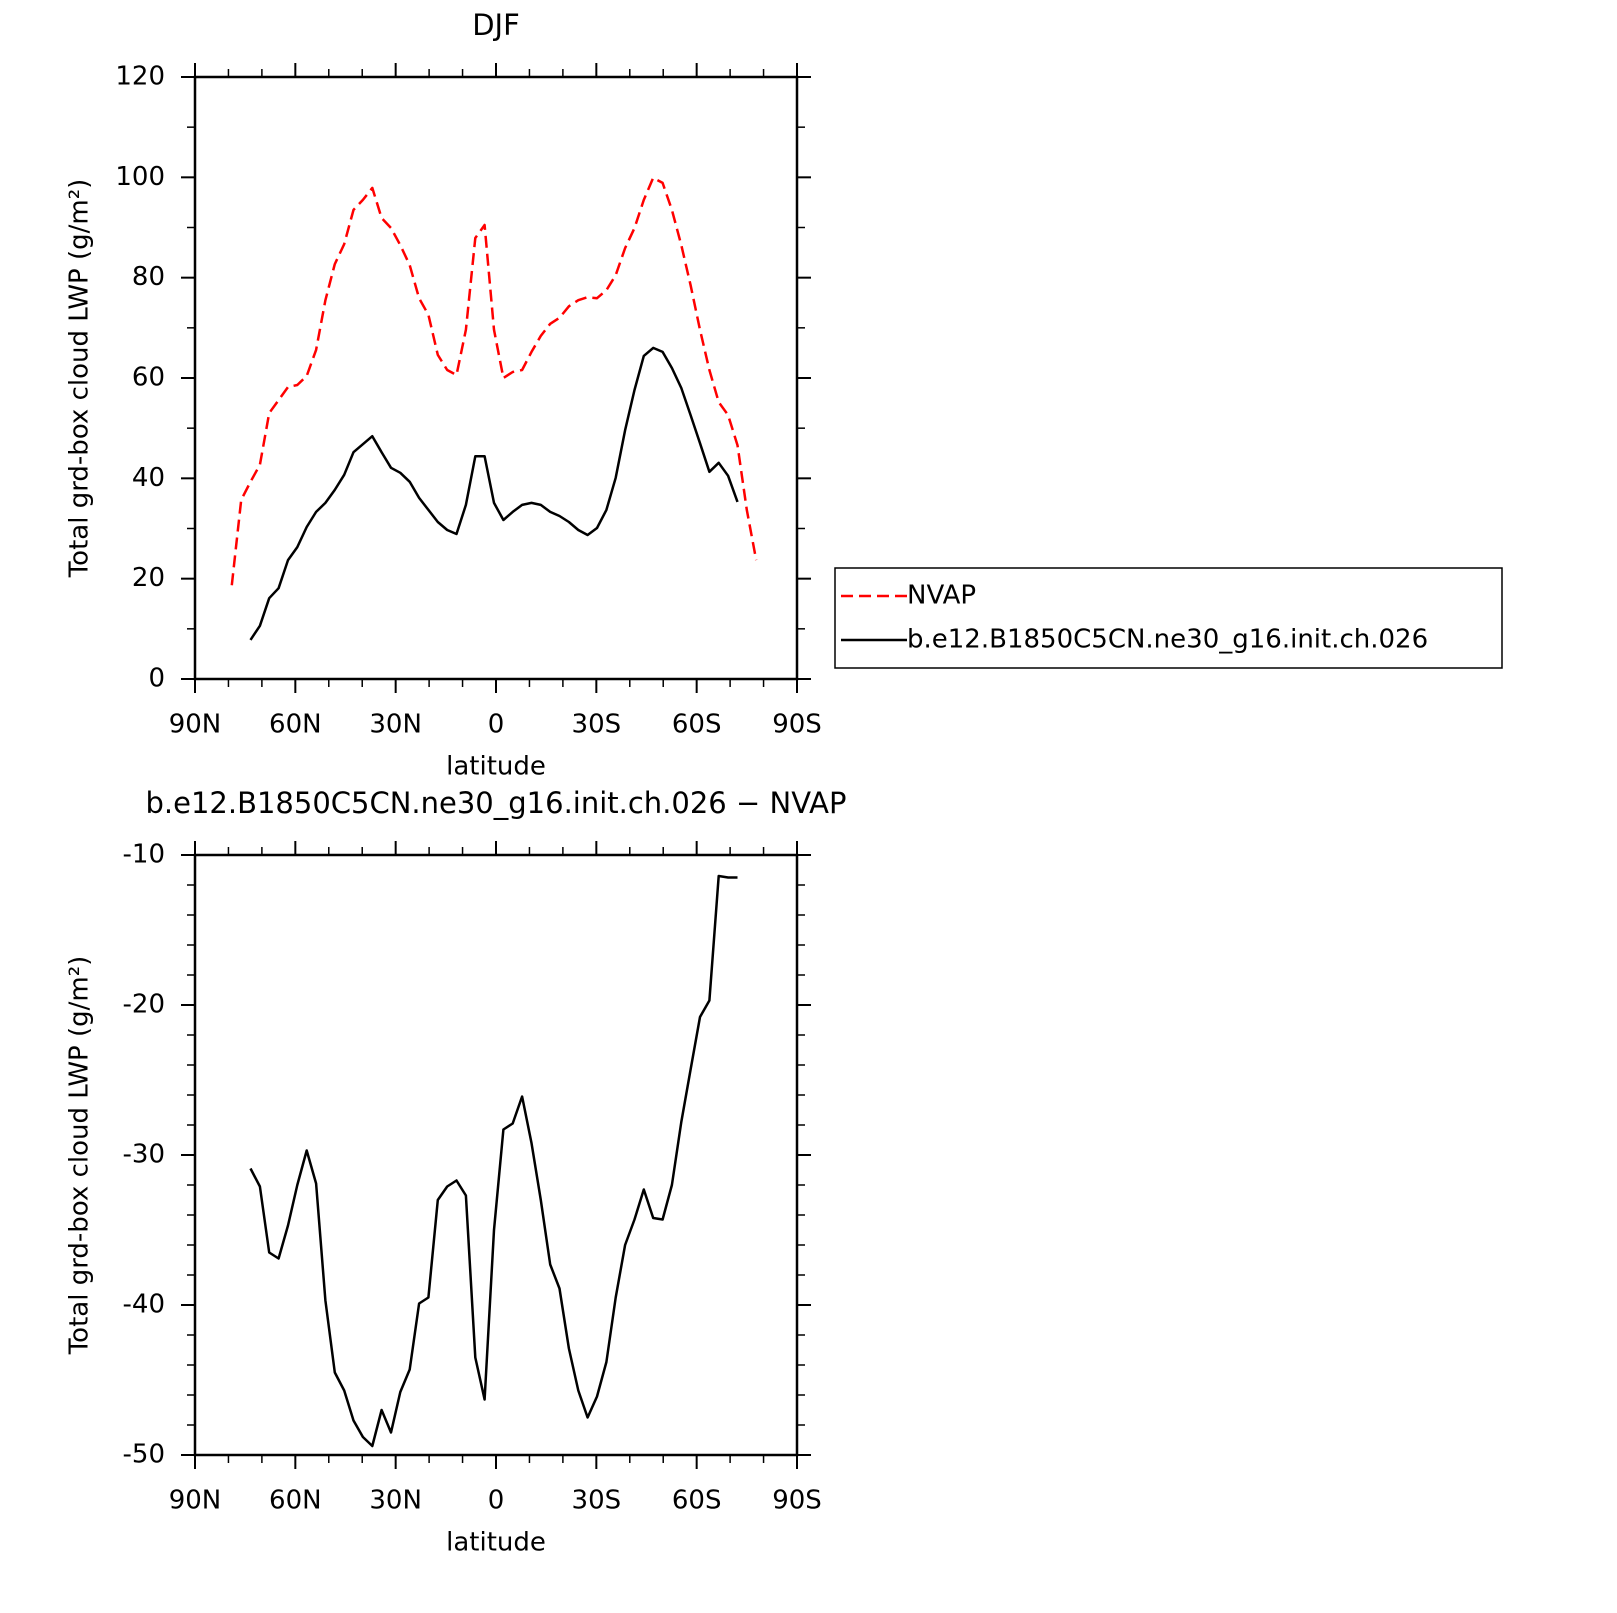  What do you see at coordinates (144, 1455) in the screenshot?
I see `y-tick-label: -50` at bounding box center [144, 1455].